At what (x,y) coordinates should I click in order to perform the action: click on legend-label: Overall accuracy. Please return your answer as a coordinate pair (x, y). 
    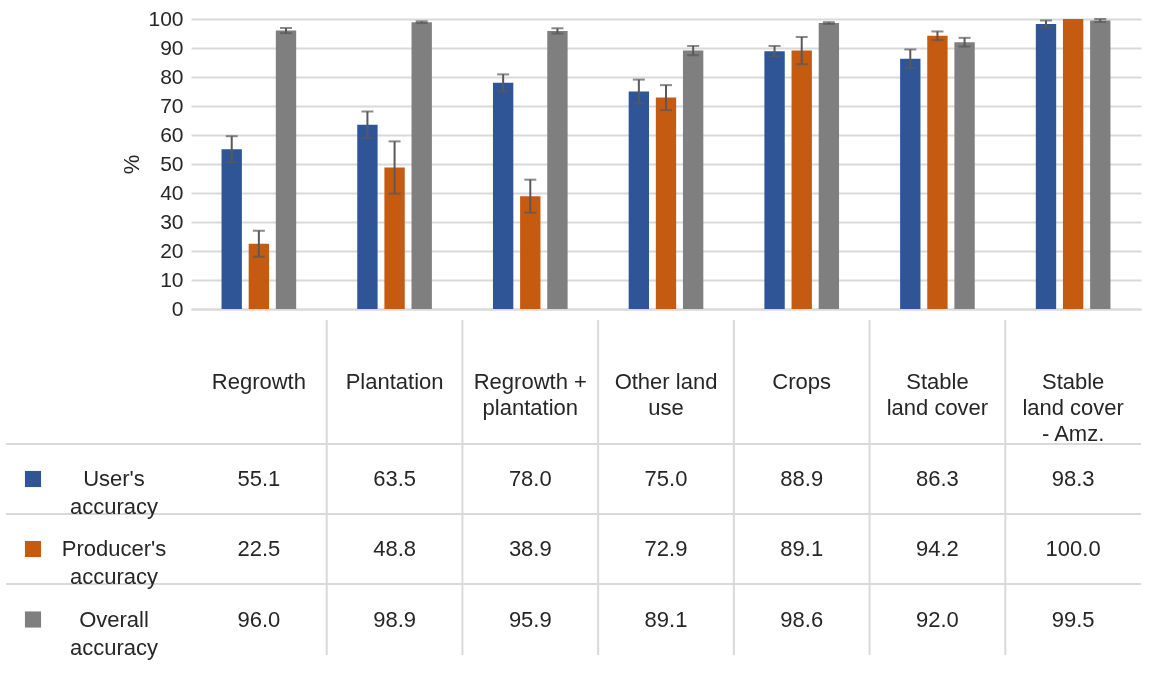
    Looking at the image, I should click on (114, 633).